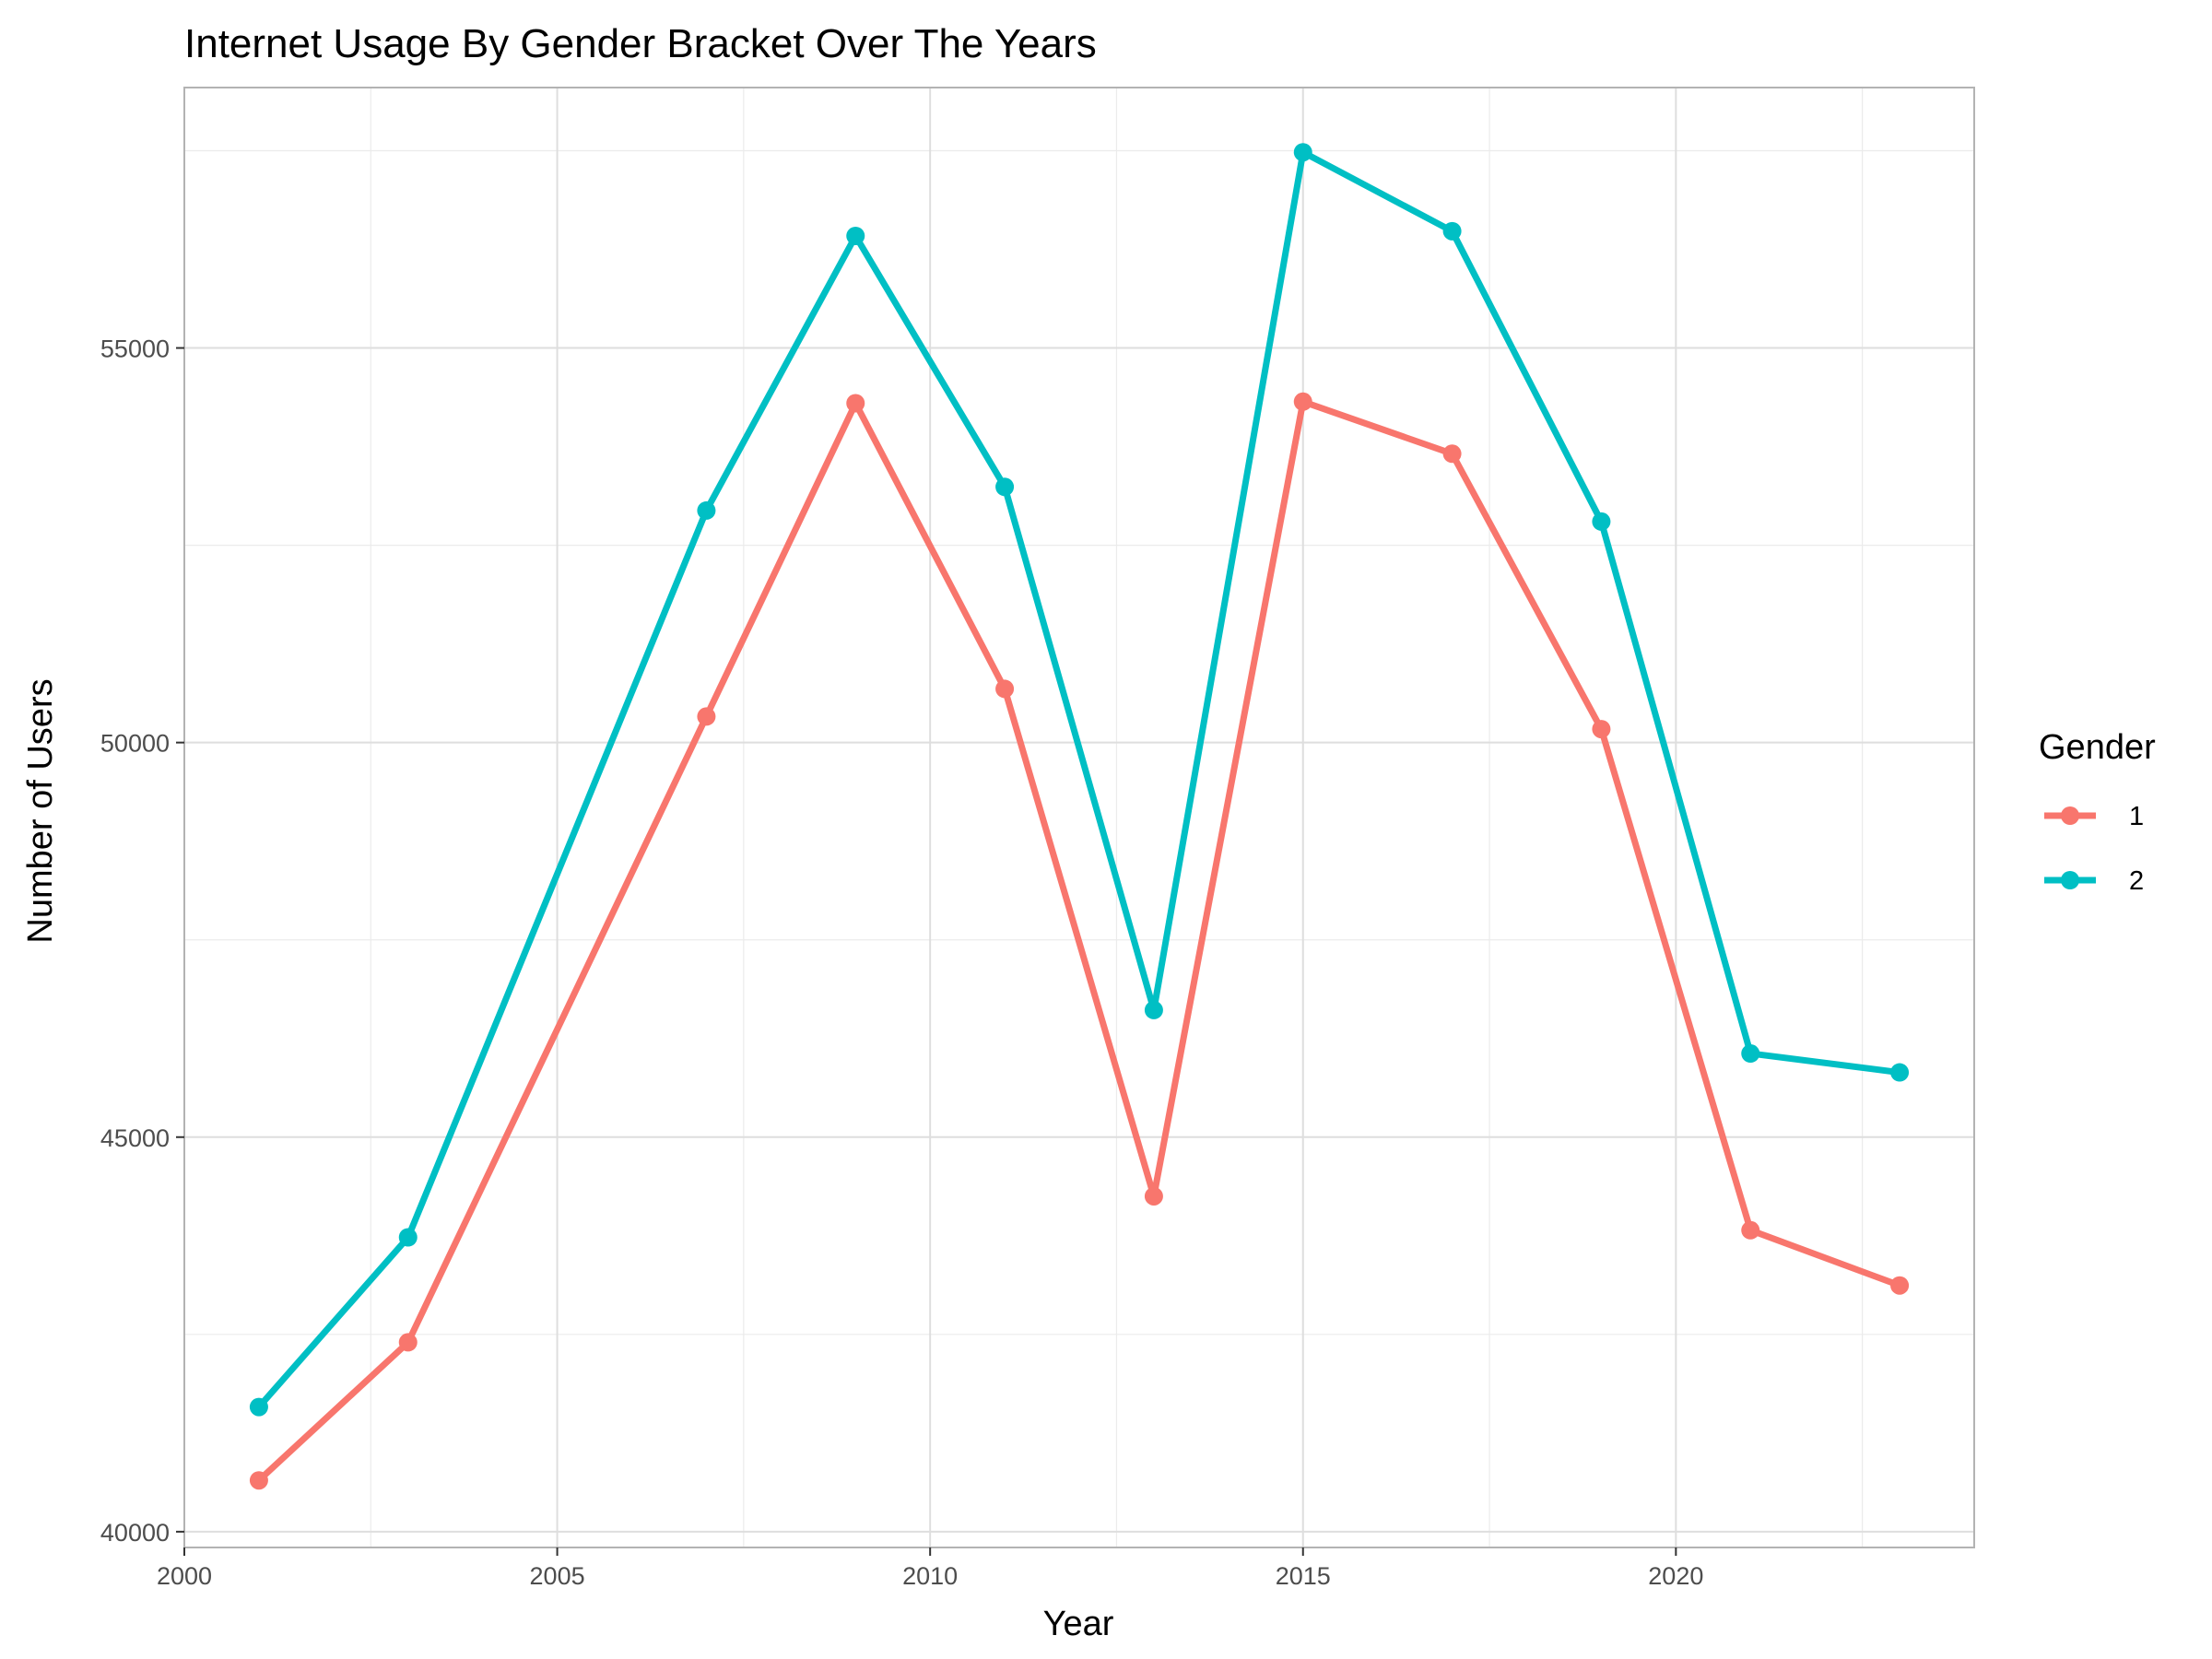  Describe the element at coordinates (2094, 816) in the screenshot. I see `legend-item-1: 1` at that location.